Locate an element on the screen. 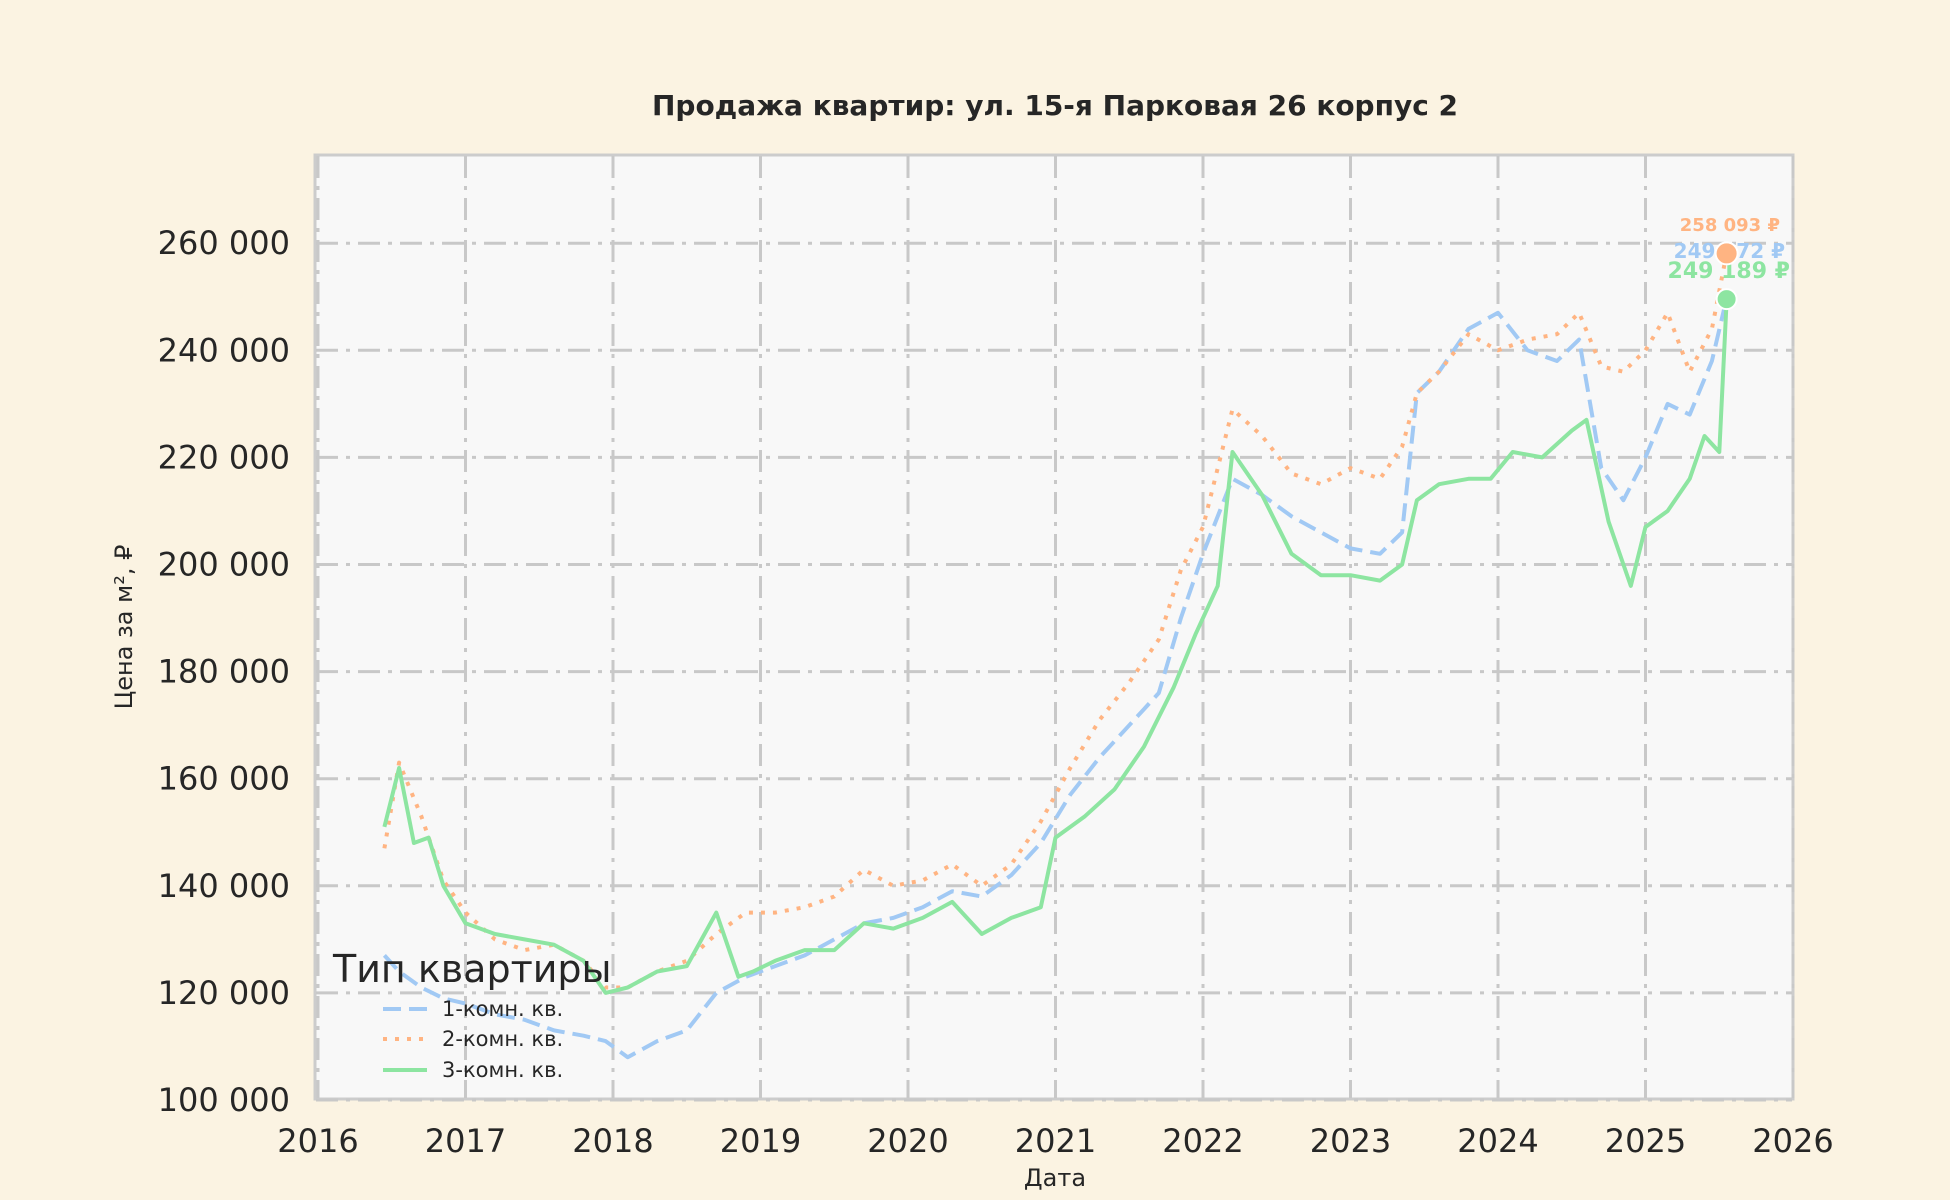 The height and width of the screenshot is (1200, 1950). y-tick-label: 180 000 is located at coordinates (224, 672).